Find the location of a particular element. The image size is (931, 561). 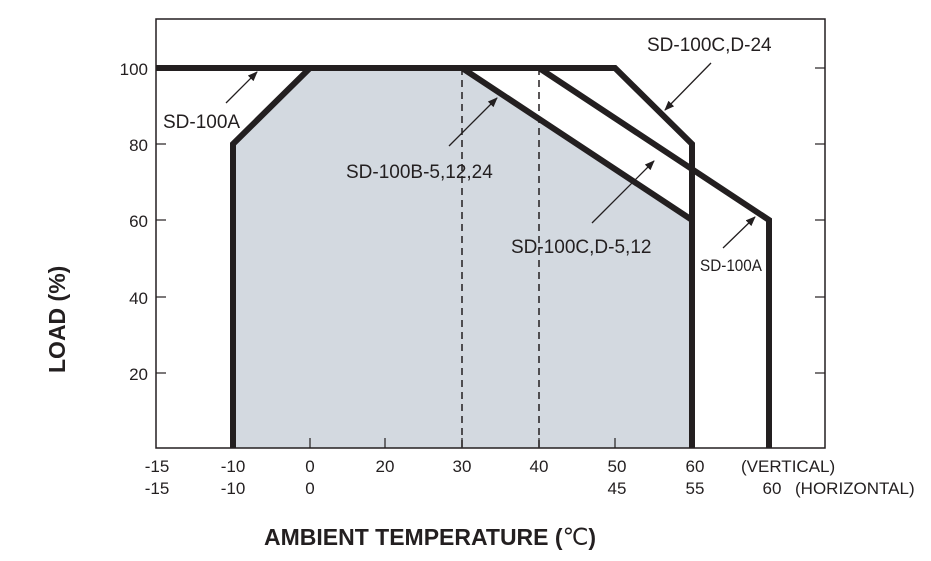

label-sd-100cd-24: SD-100C,D-24 is located at coordinates (709, 45).